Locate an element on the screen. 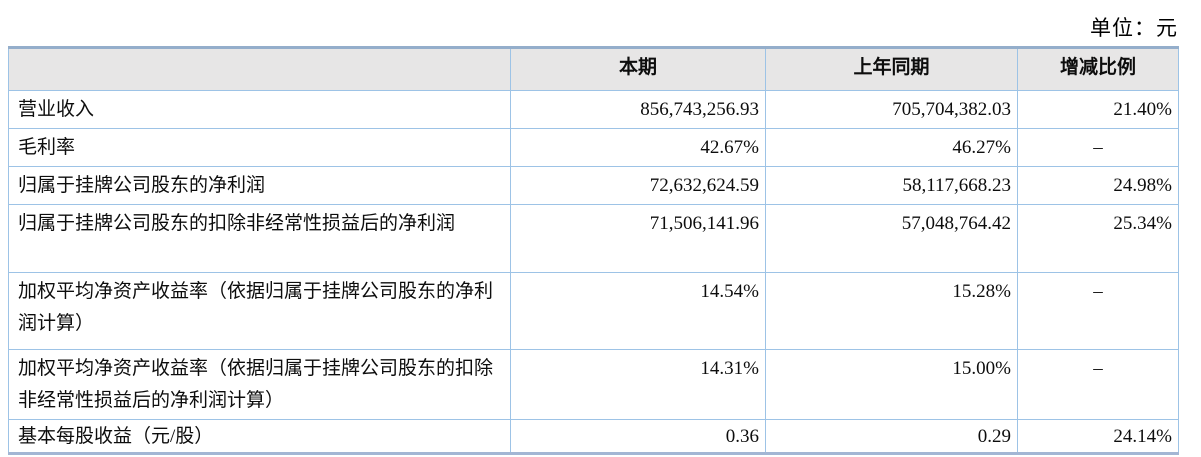  table-row: 毛利率 42.67% 46.27% – is located at coordinates (593, 147).